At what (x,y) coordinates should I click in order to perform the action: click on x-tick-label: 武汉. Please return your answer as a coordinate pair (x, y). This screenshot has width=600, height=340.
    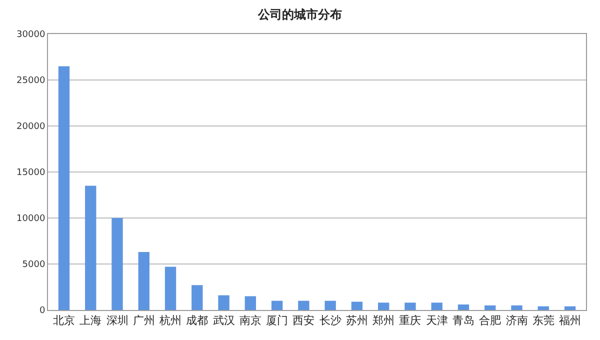
    Looking at the image, I should click on (223, 321).